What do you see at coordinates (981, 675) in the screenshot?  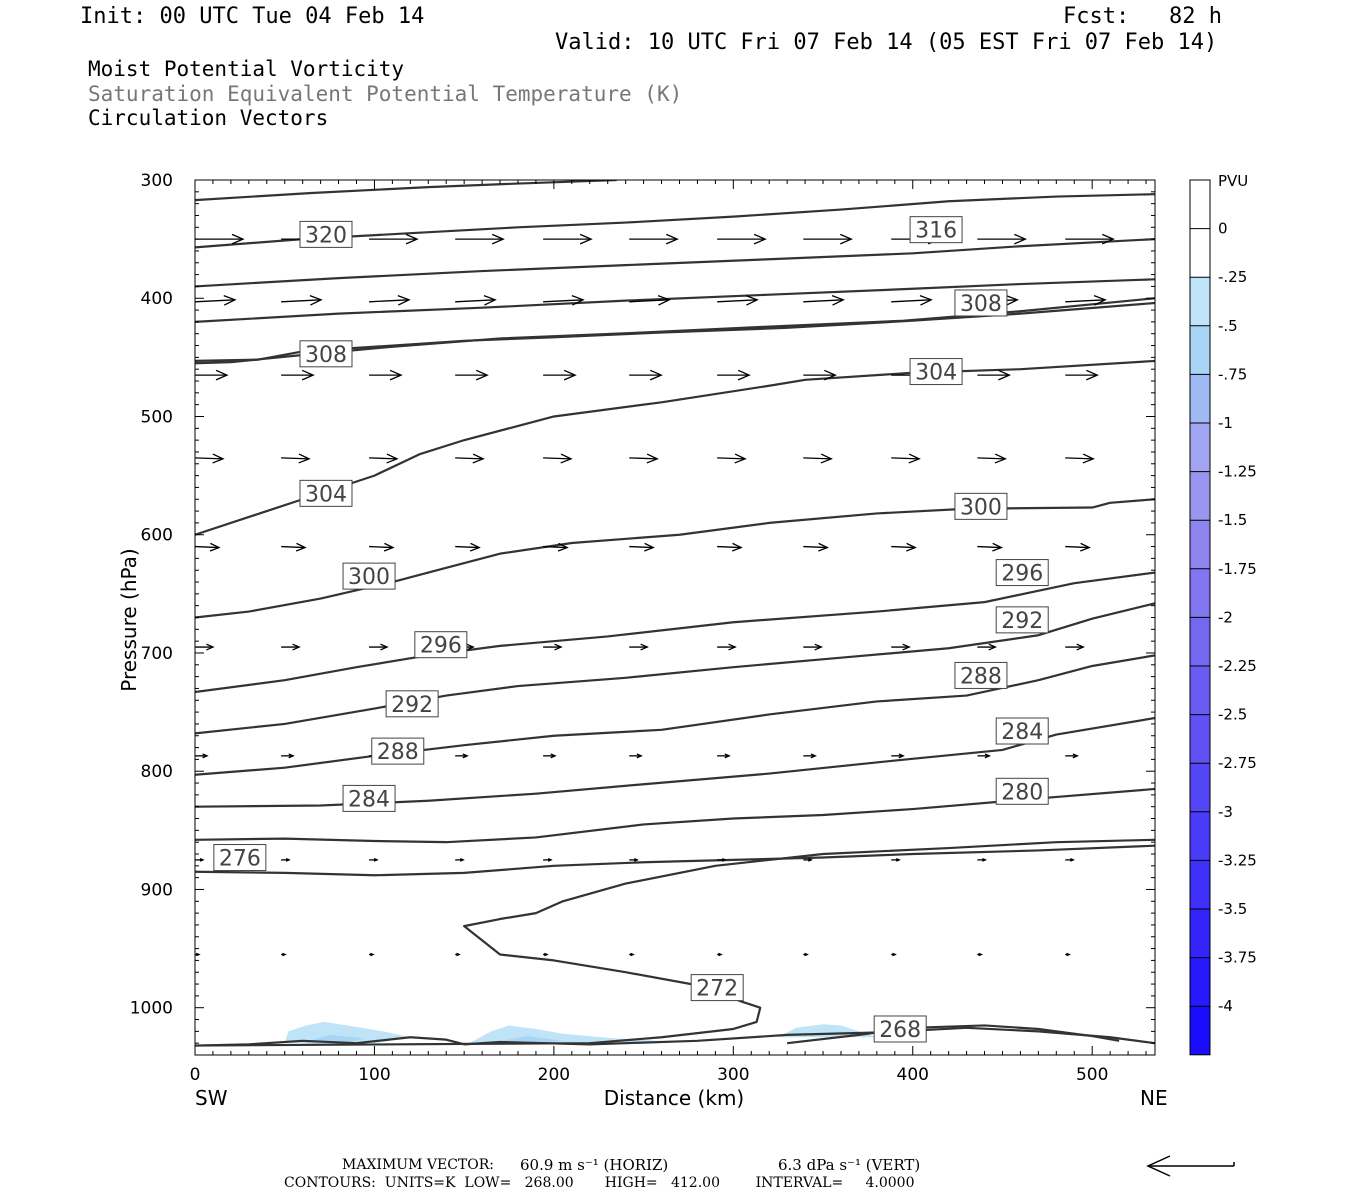 I see `contour-label-12: 288` at bounding box center [981, 675].